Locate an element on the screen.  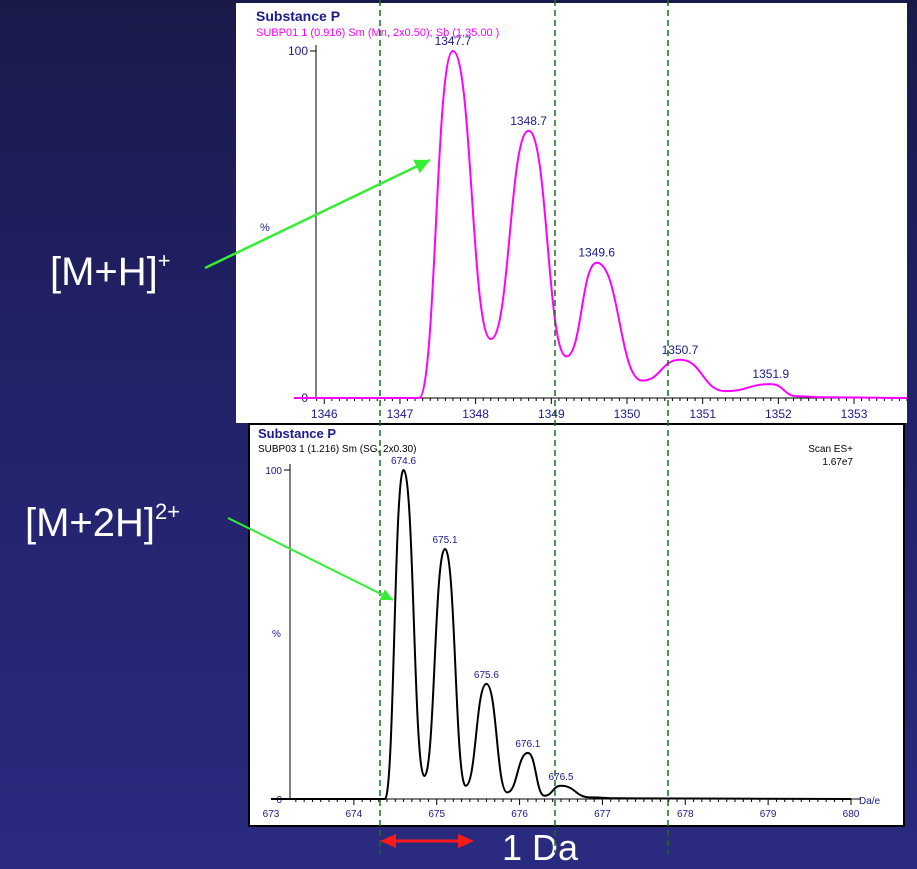
x-tick-label: 1348 is located at coordinates (475, 414).